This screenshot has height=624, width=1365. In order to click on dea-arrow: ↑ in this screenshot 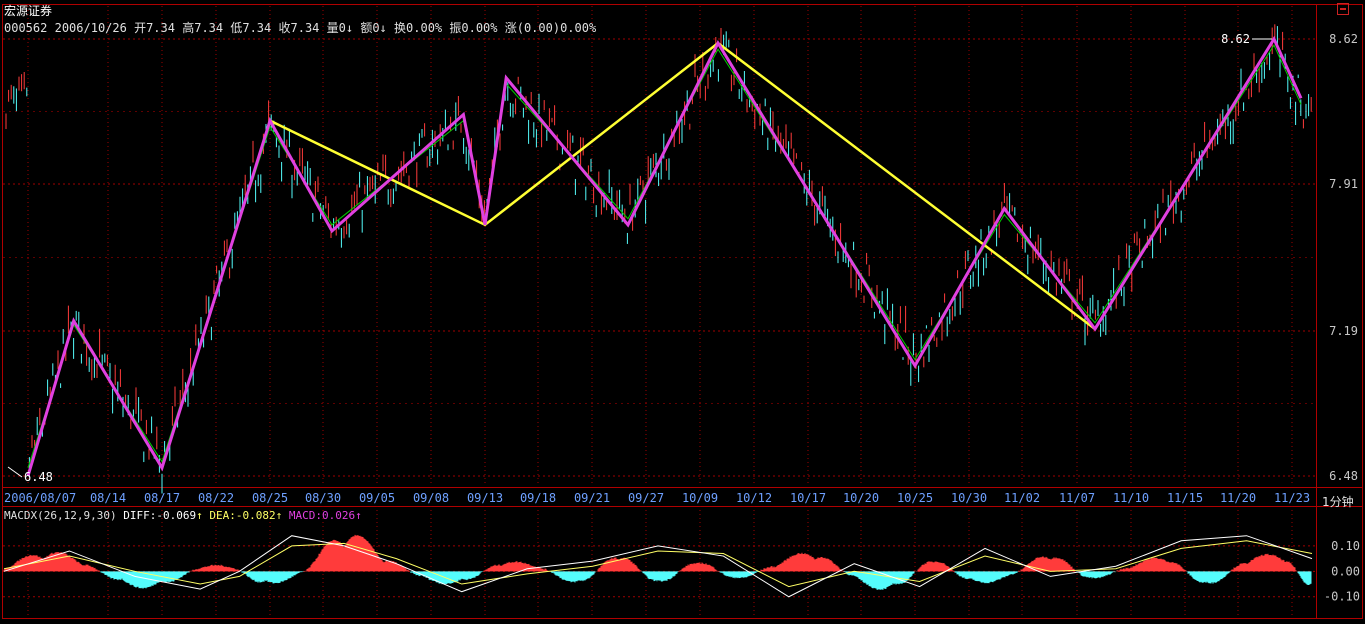, I will do `click(279, 515)`.